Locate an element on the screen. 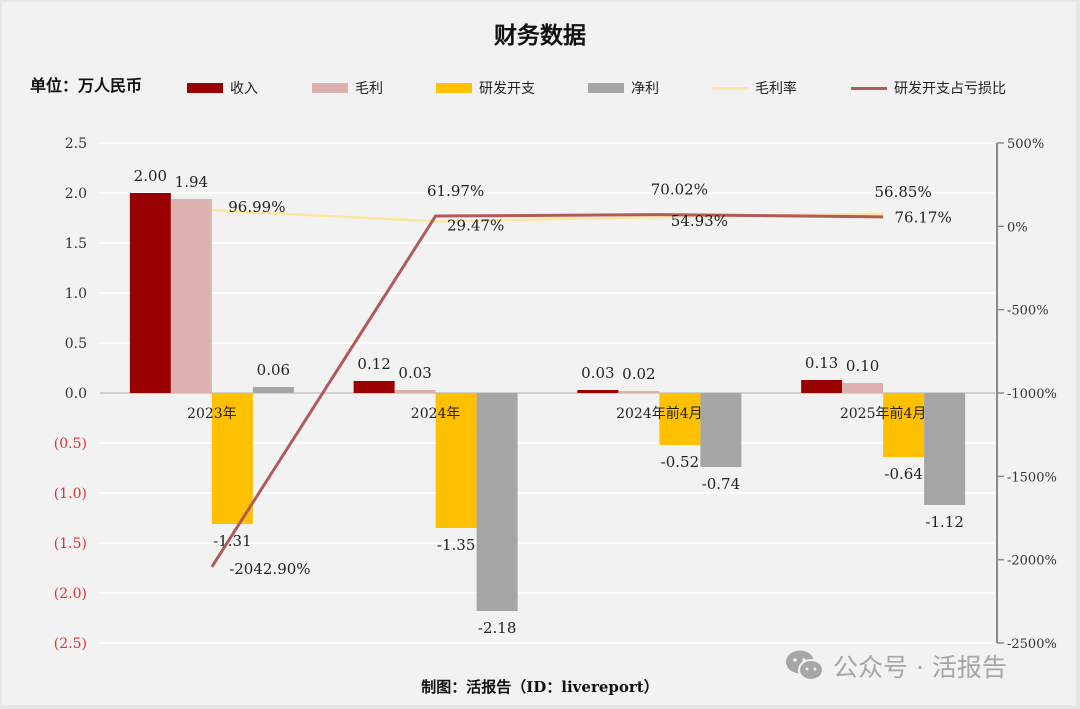 This screenshot has width=1080, height=709. rd-loss-ratio-label: 61.97% is located at coordinates (455, 191).